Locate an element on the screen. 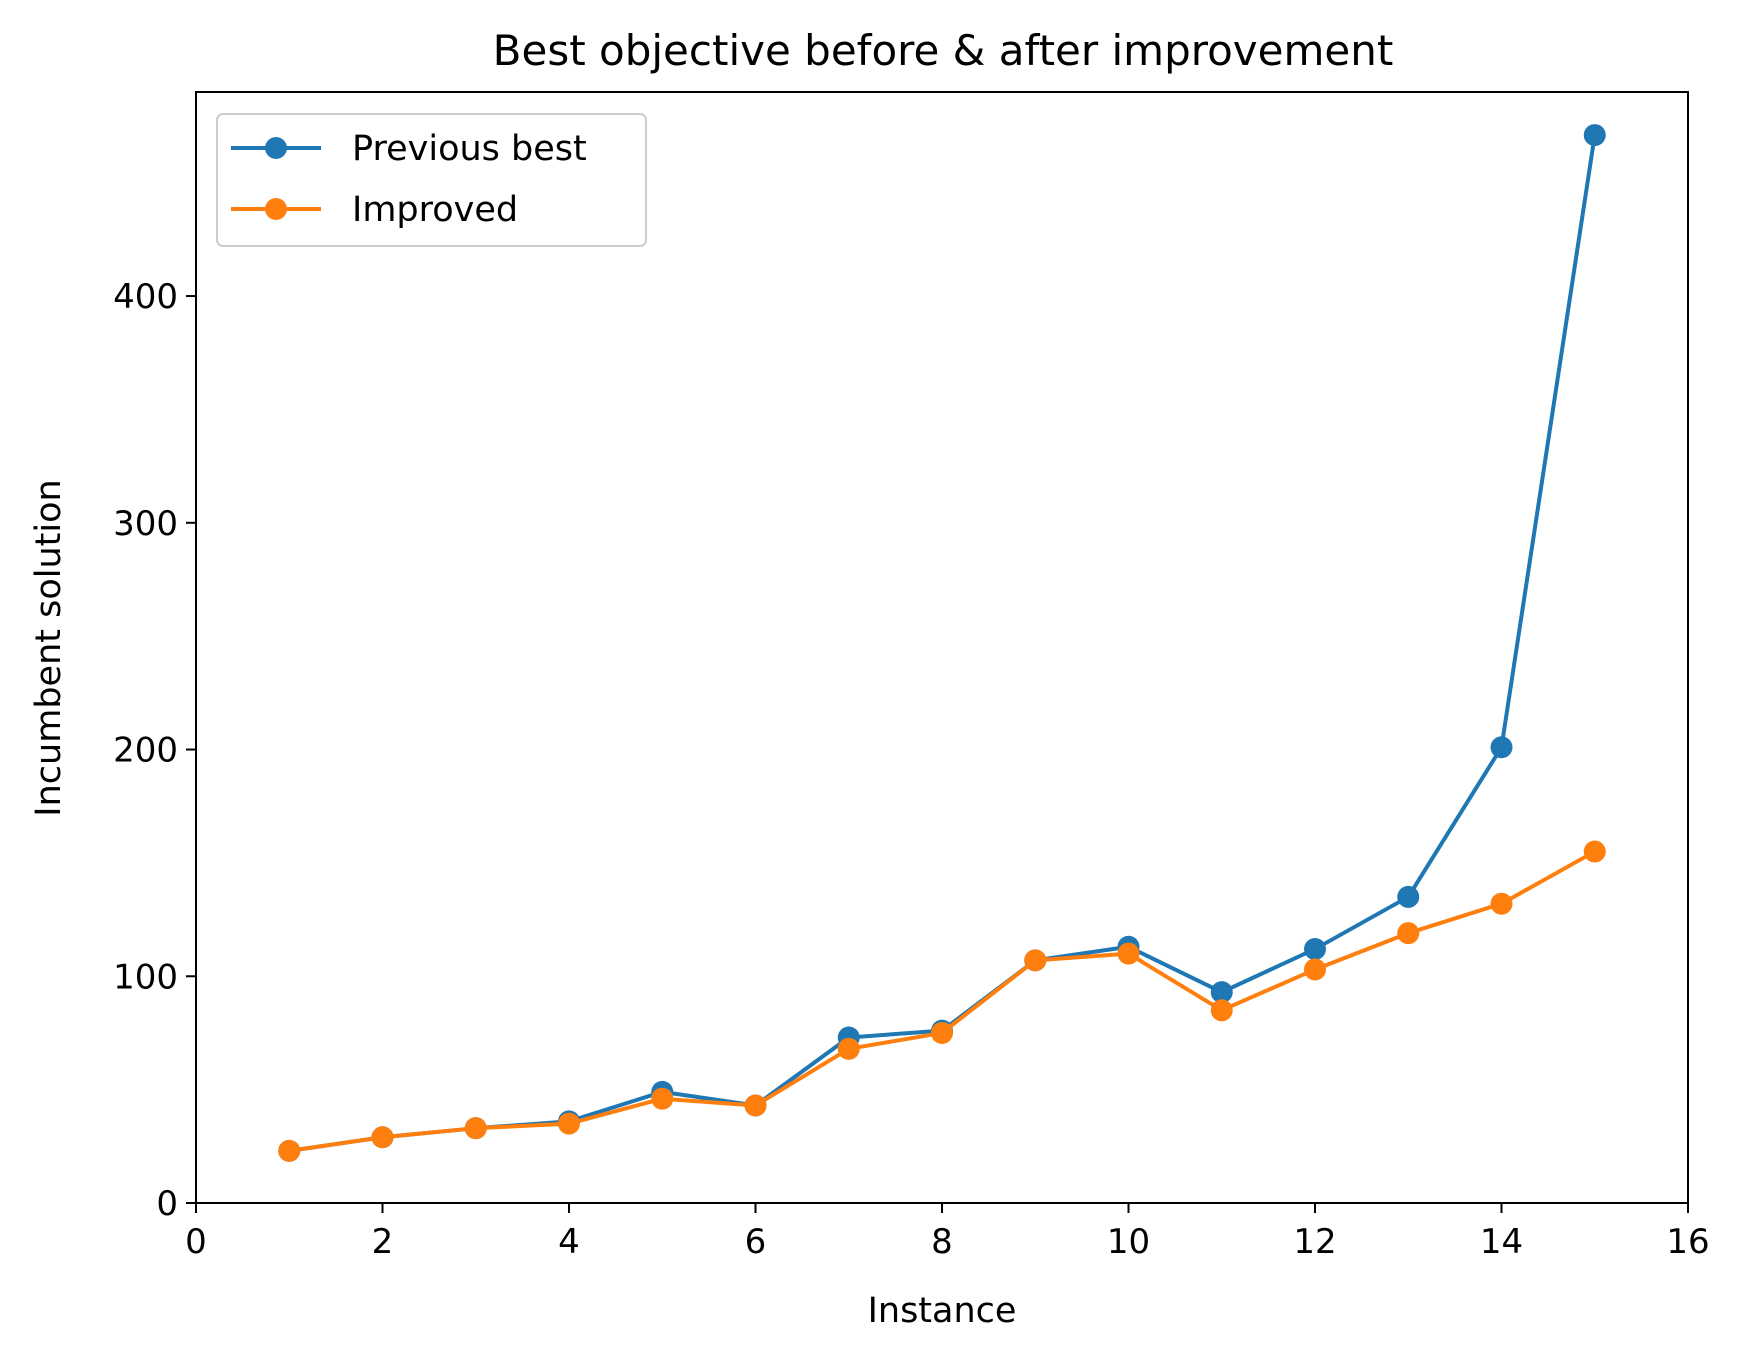 This screenshot has width=1739, height=1357. x-tick-label: 0 is located at coordinates (196, 1242).